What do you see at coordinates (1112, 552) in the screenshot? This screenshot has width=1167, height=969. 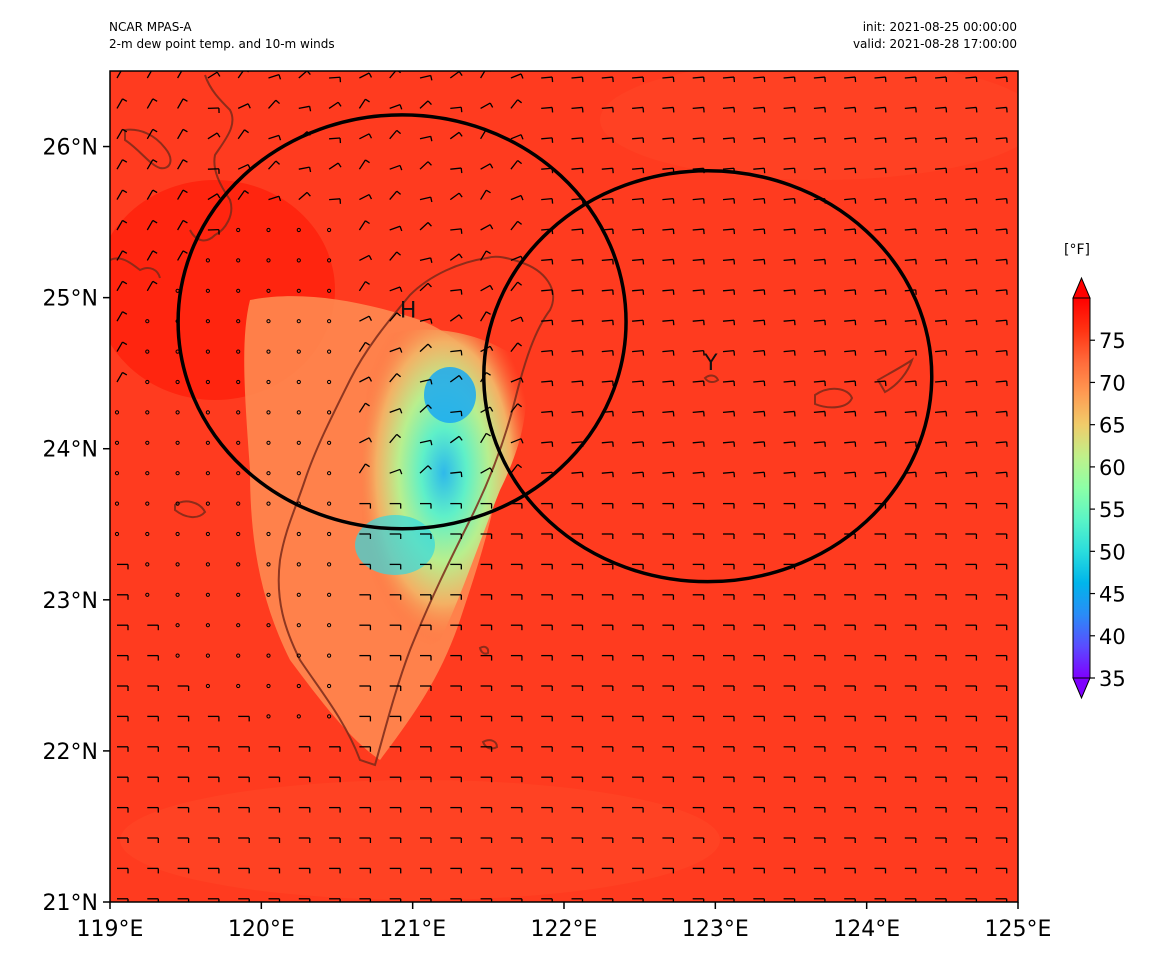 I see `colorbar-tick-label: 50` at bounding box center [1112, 552].